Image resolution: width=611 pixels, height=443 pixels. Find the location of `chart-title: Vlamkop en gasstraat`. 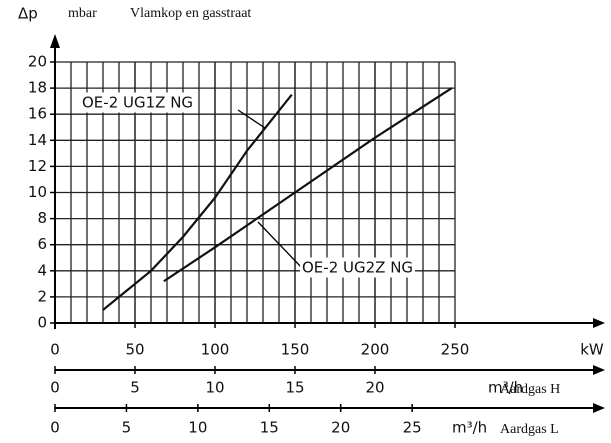

chart-title: Vlamkop en gasstraat is located at coordinates (190, 13).